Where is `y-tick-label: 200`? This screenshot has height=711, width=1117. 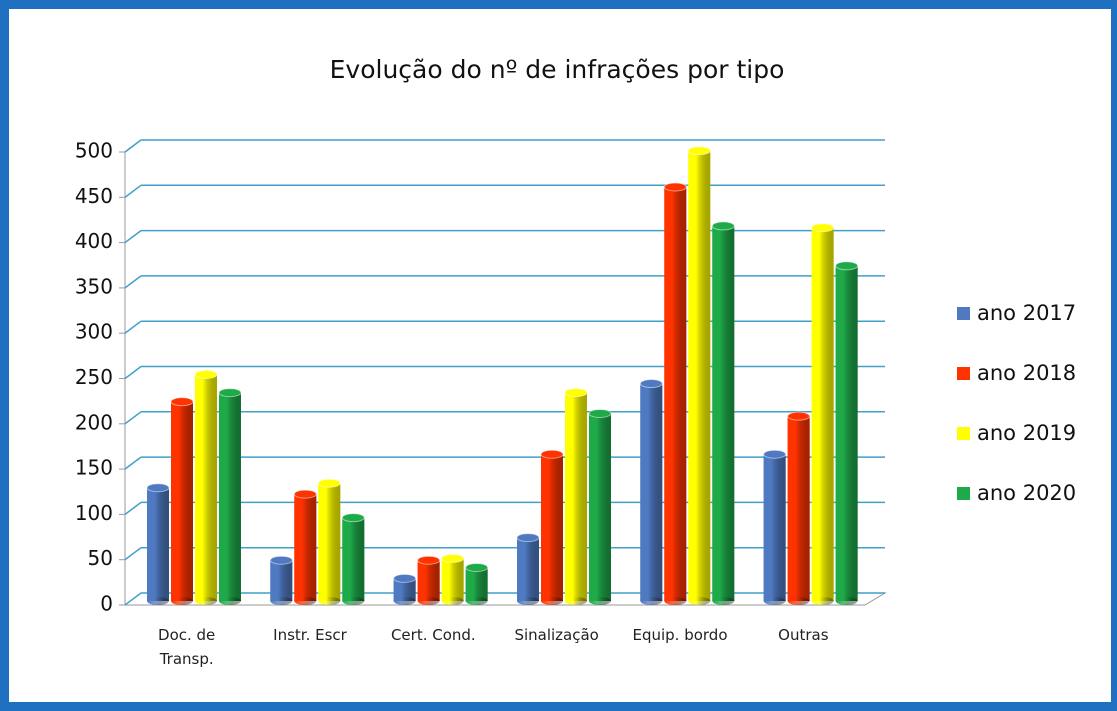 y-tick-label: 200 is located at coordinates (94, 422).